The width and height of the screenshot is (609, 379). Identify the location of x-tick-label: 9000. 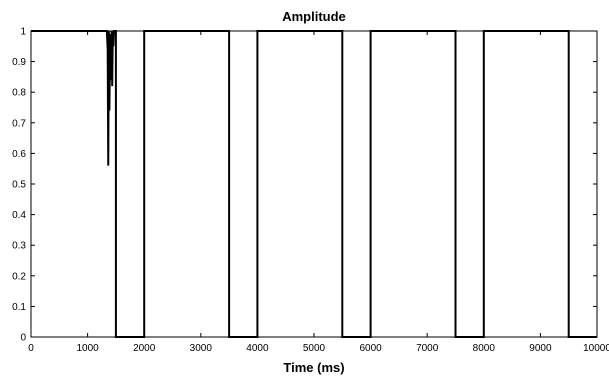
(540, 348).